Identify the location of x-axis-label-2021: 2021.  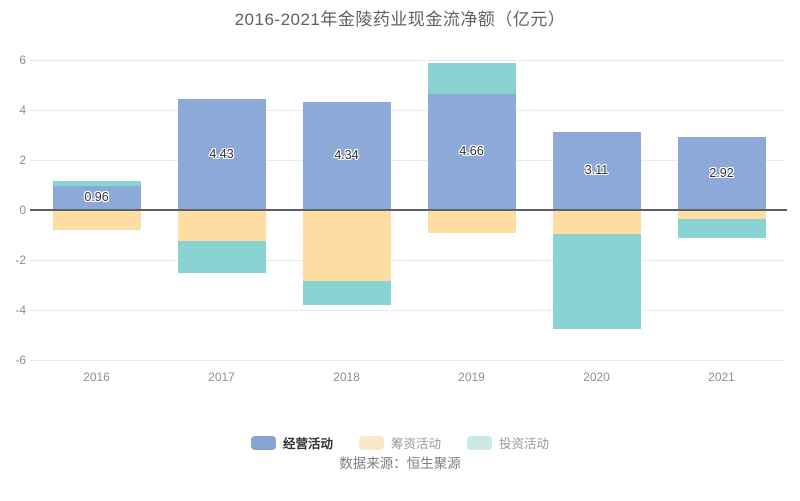
(721, 377).